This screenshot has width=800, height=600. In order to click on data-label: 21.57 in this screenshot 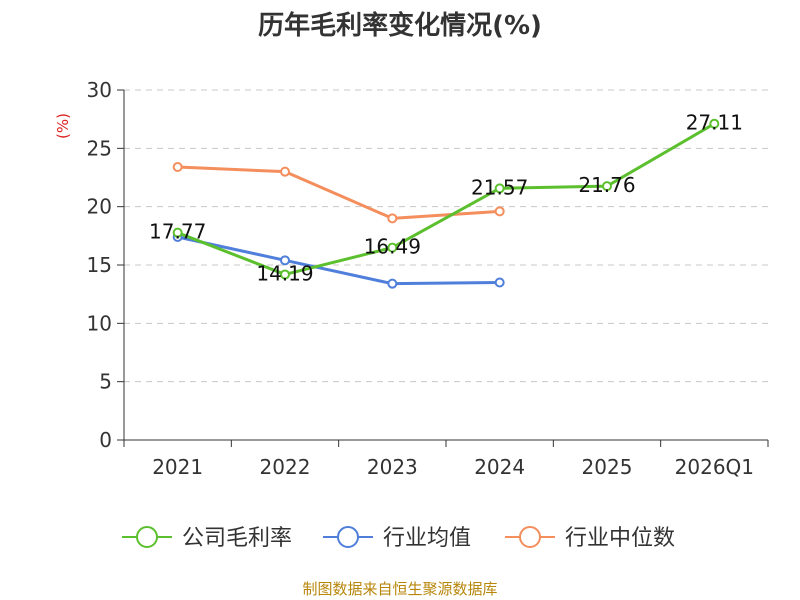, I will do `click(499, 187)`.